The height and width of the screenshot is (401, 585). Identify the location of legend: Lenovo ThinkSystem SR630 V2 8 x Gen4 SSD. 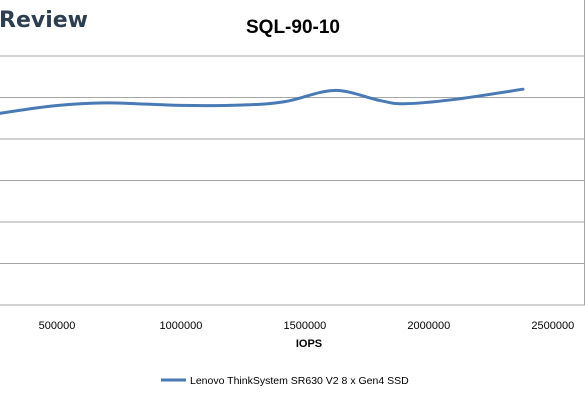
(285, 381).